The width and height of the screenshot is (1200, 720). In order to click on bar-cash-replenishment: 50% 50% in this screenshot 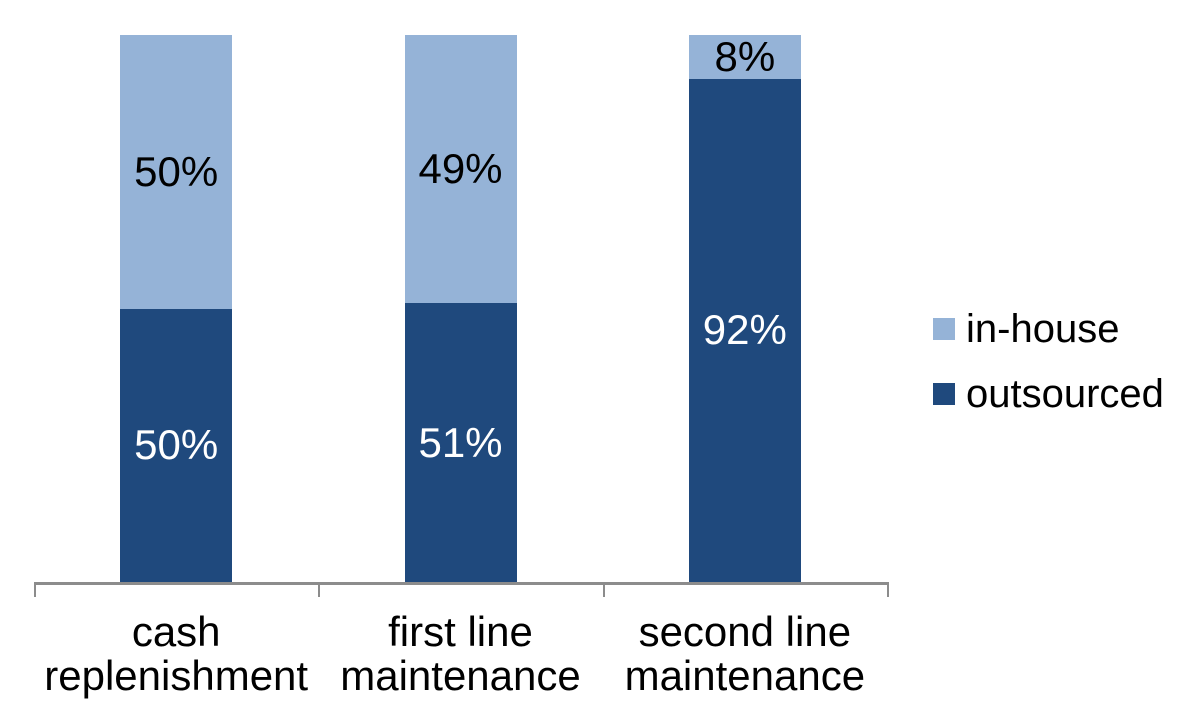, I will do `click(176, 308)`.